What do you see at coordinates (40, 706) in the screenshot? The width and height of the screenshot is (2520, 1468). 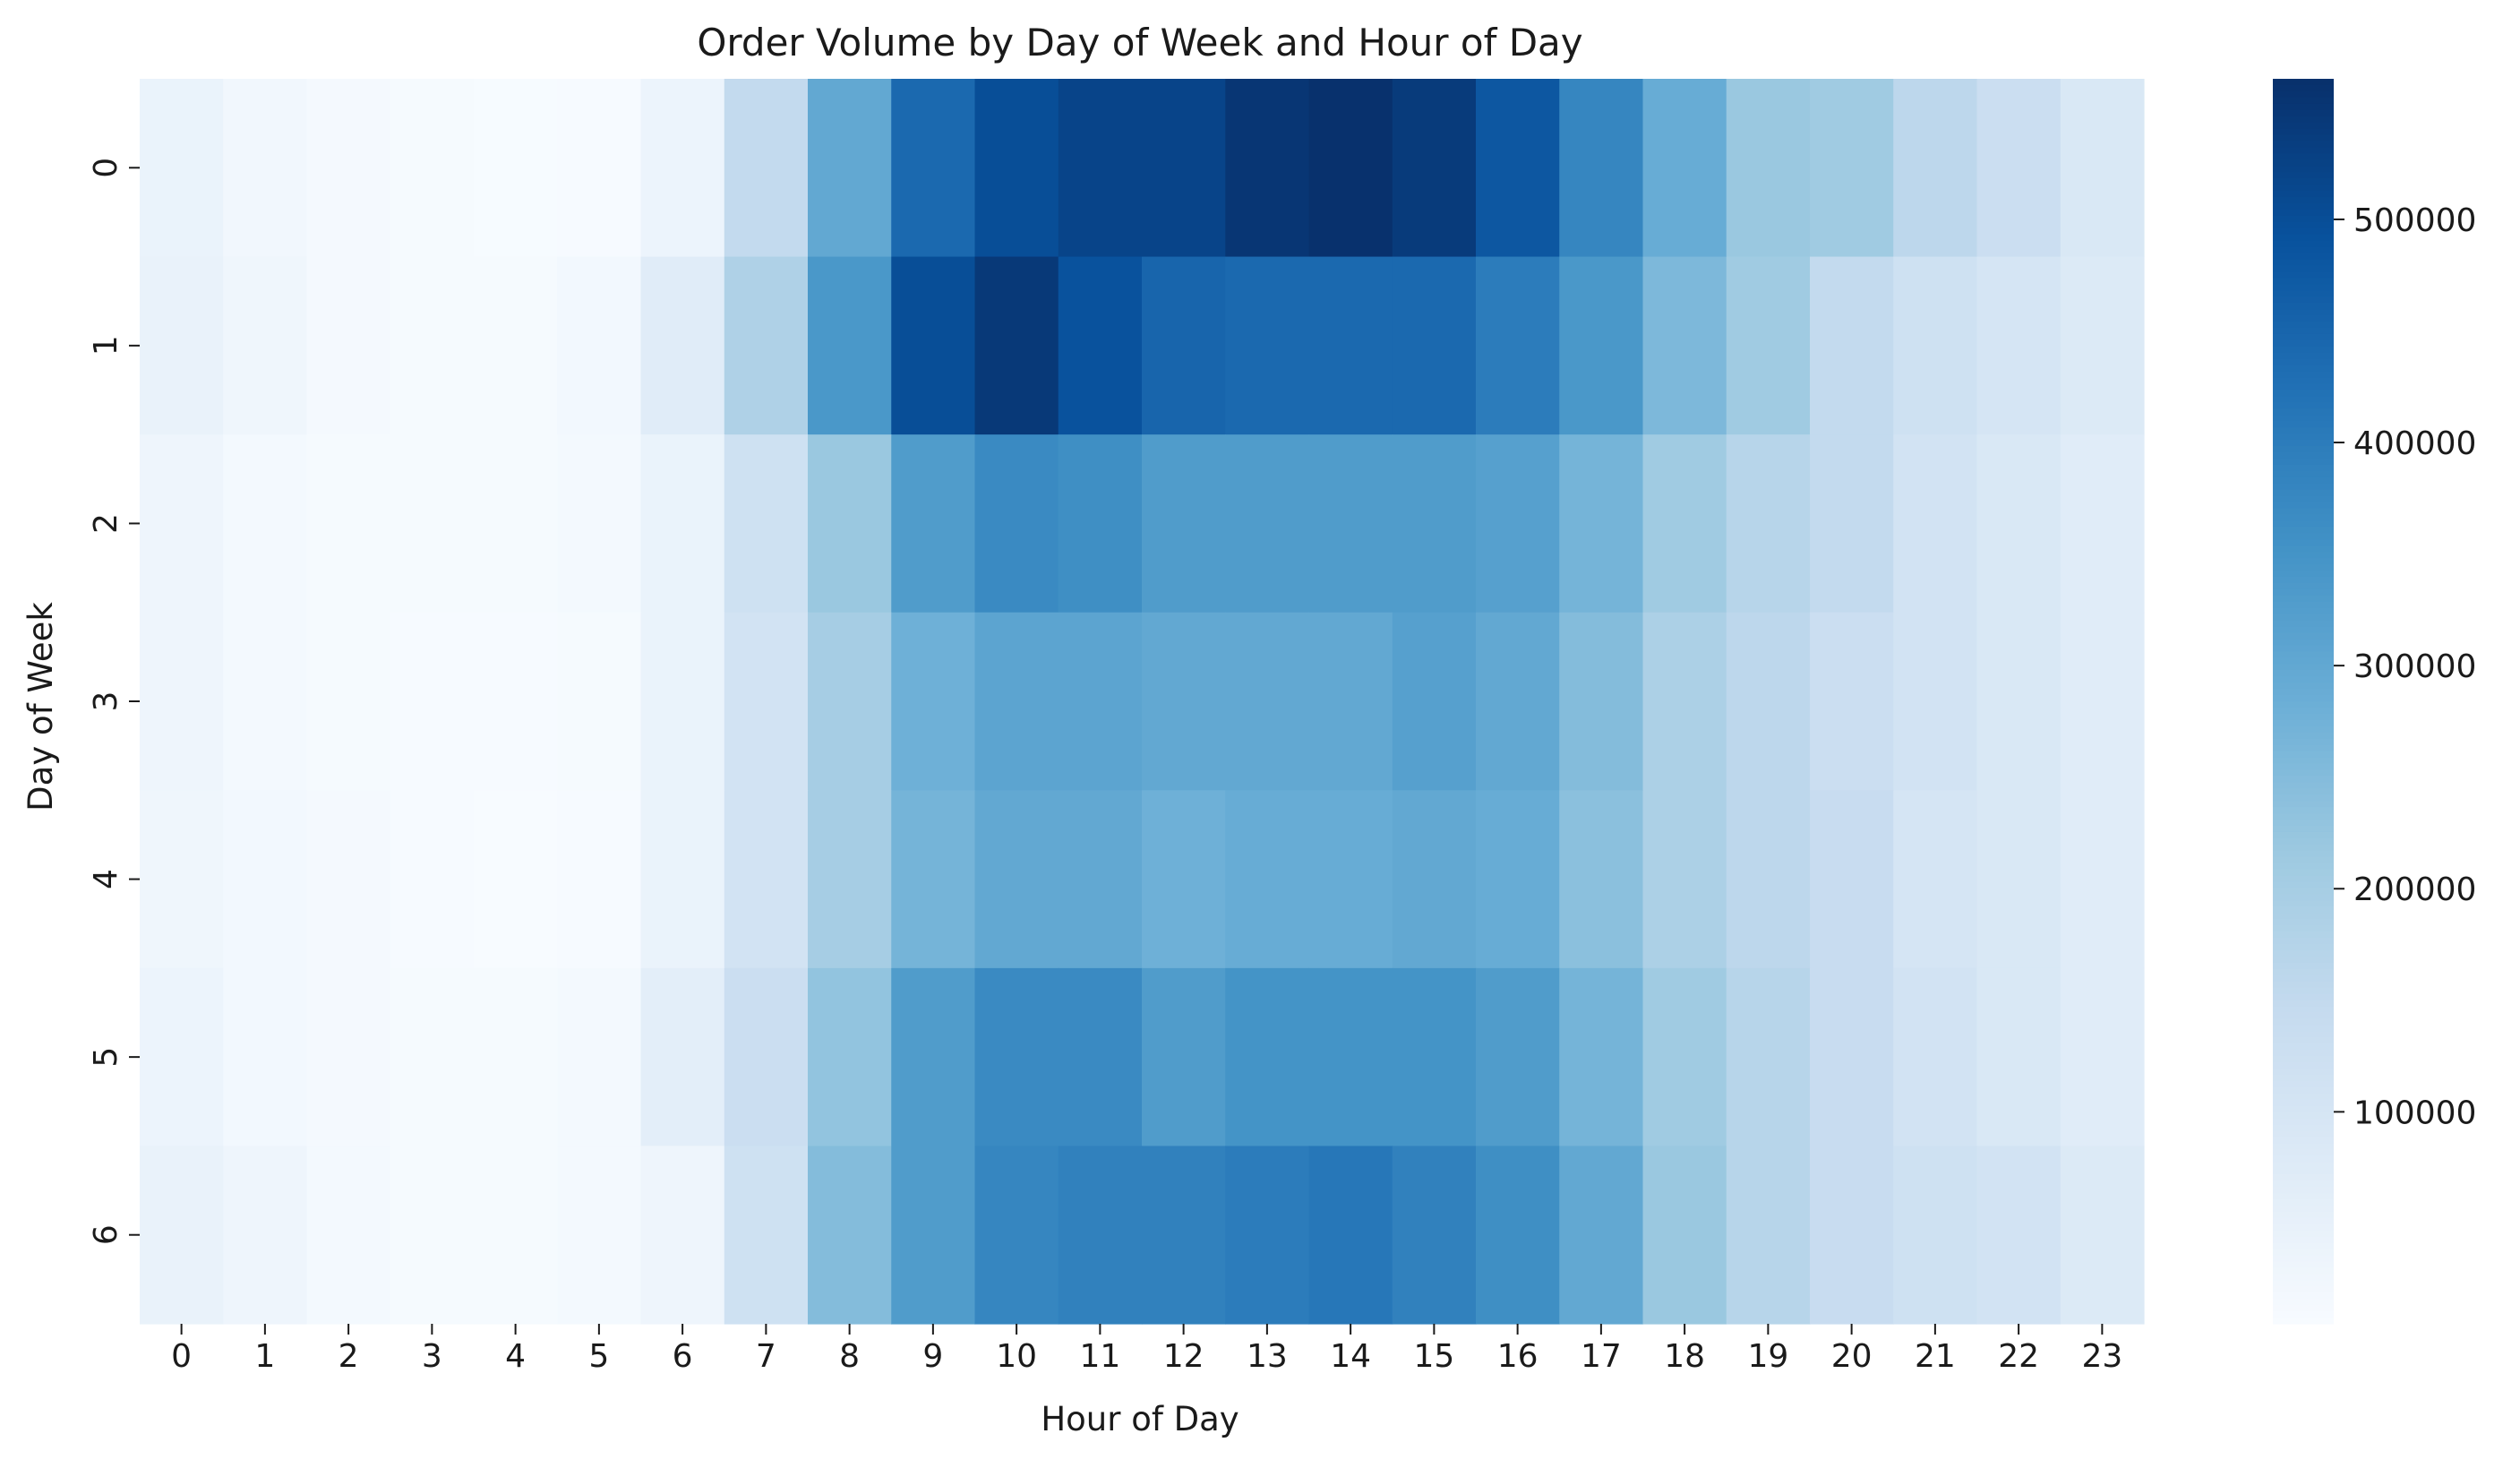 I see `y-axis-label: Day of Week` at bounding box center [40, 706].